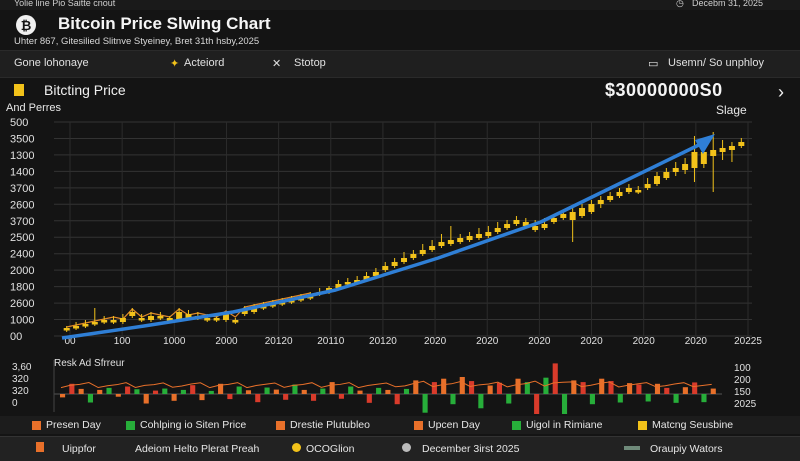 This screenshot has height=461, width=800. Describe the element at coordinates (310, 63) in the screenshot. I see `toolbar-tool-item: Stotop` at that location.